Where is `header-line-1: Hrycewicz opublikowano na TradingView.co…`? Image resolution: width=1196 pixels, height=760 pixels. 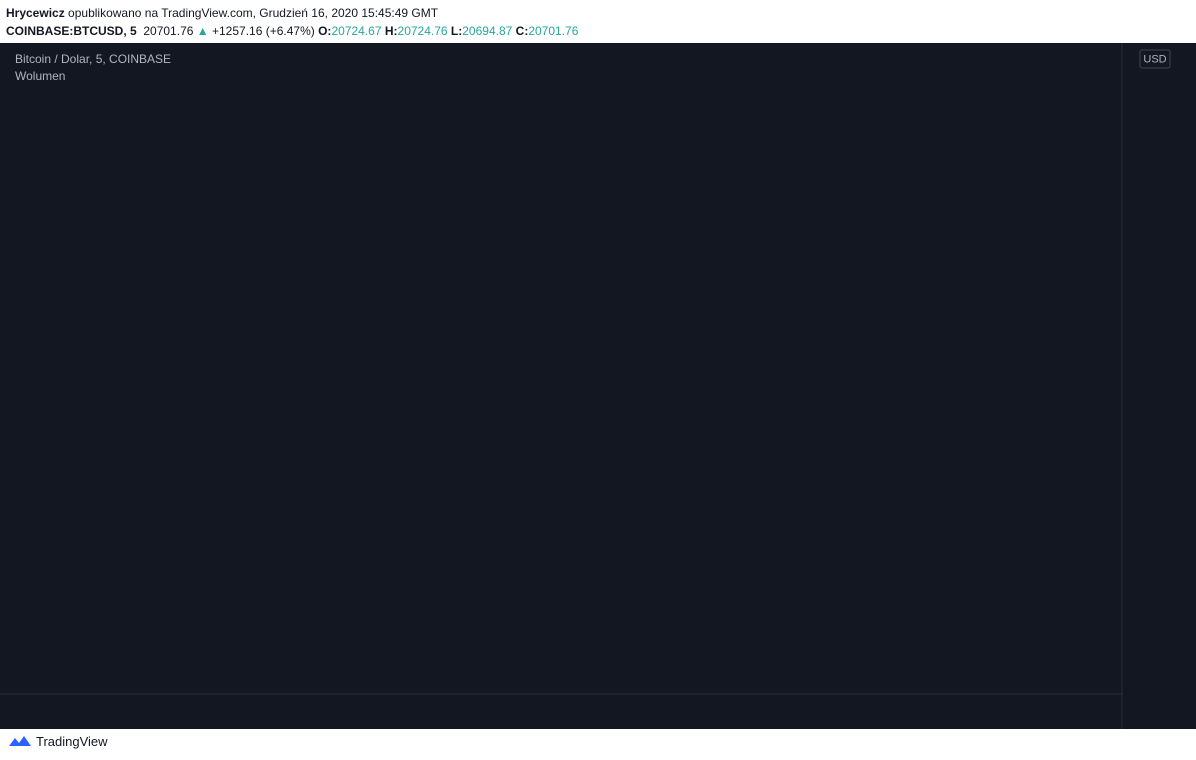 header-line-1: Hrycewicz opublikowano na TradingView.co… is located at coordinates (292, 13).